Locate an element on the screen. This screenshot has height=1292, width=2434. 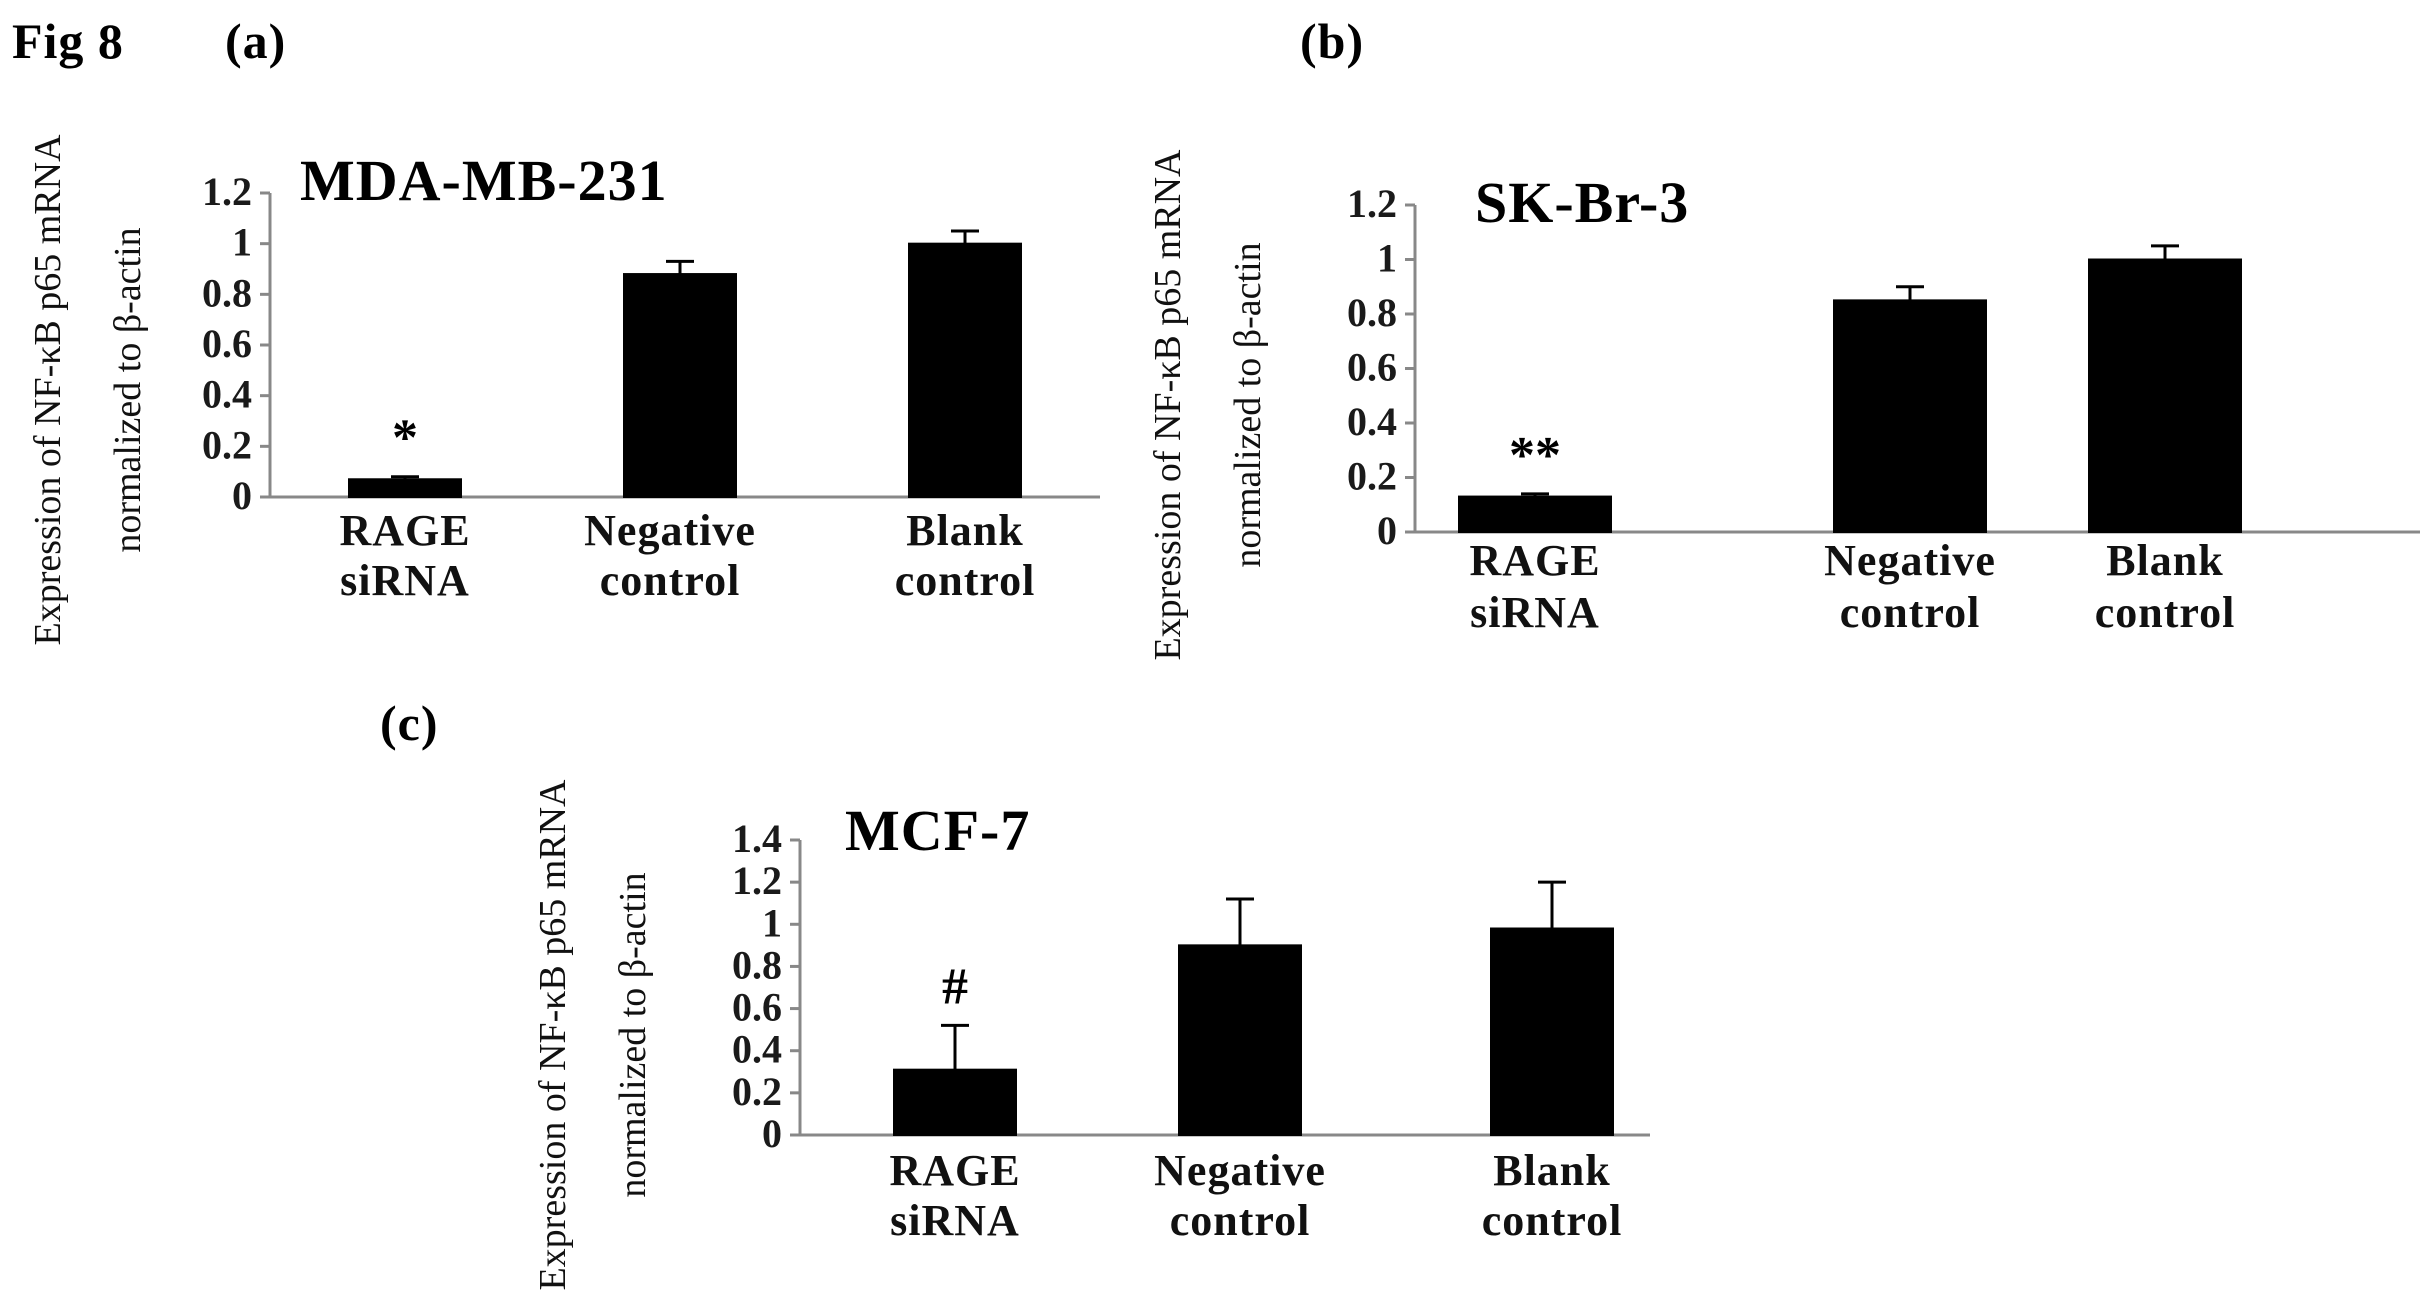
y-tick-label: 1.4 is located at coordinates (757, 838).